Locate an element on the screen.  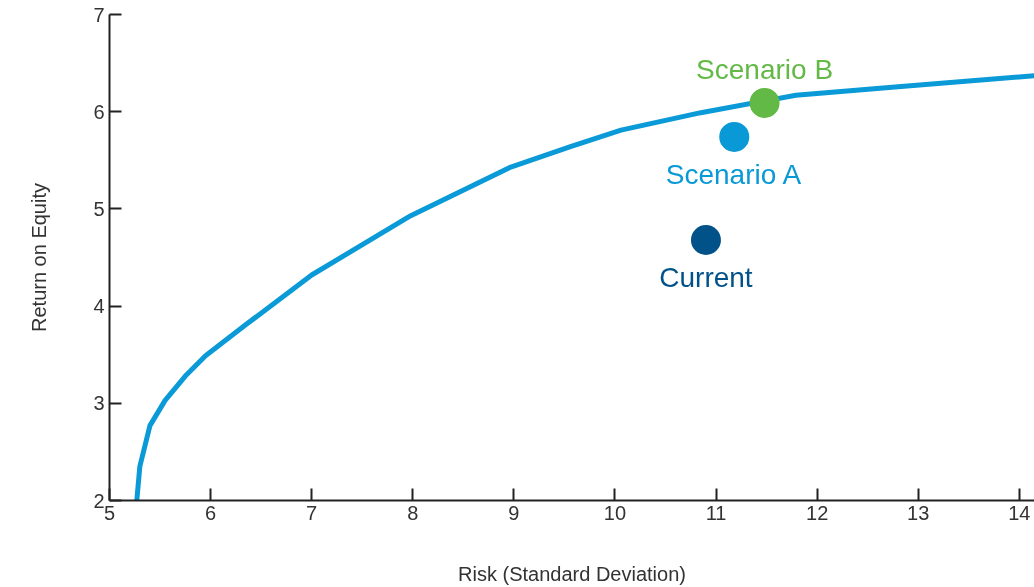
y-axis-title: Return on Equity is located at coordinates (39, 257).